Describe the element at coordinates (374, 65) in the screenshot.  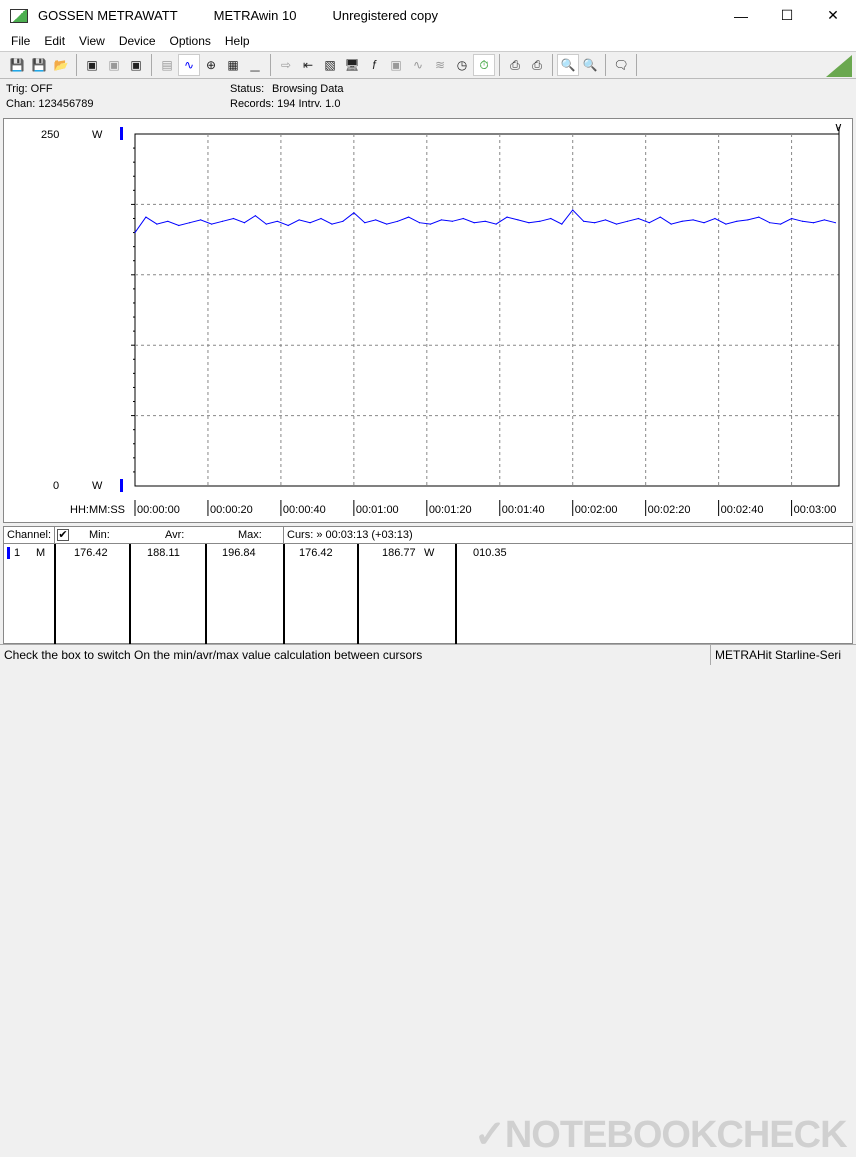
I see `function-icon: f` at that location.